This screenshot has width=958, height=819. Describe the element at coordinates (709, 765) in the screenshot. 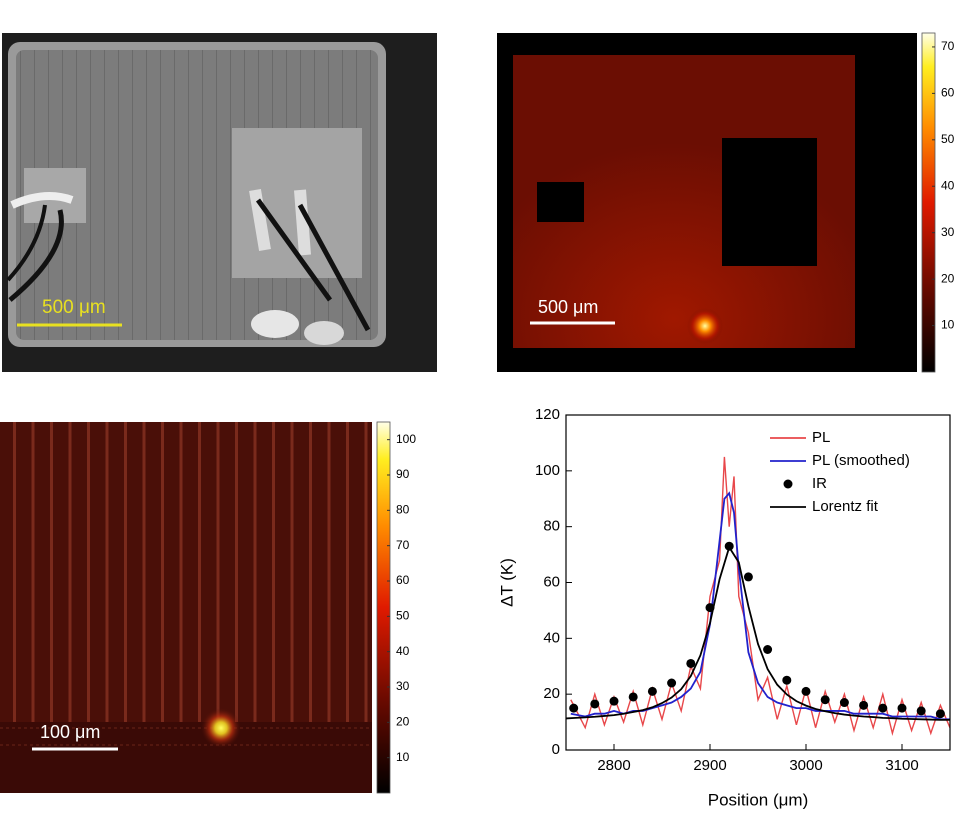

I see `x-tick-label: 2900` at that location.